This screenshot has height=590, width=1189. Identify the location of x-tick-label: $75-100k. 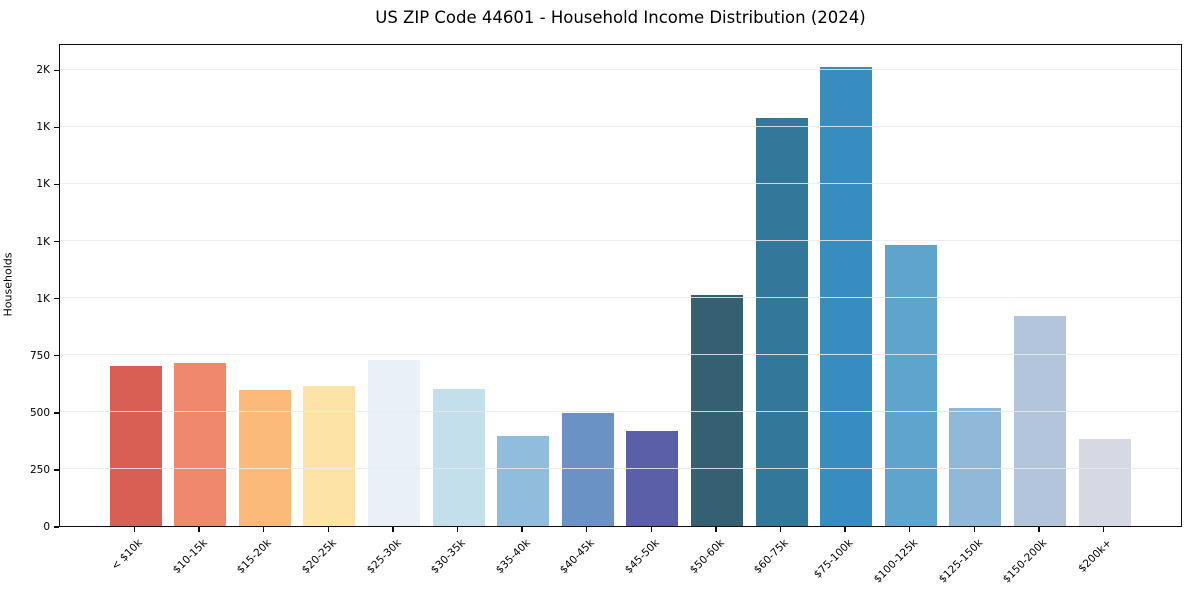
(833, 559).